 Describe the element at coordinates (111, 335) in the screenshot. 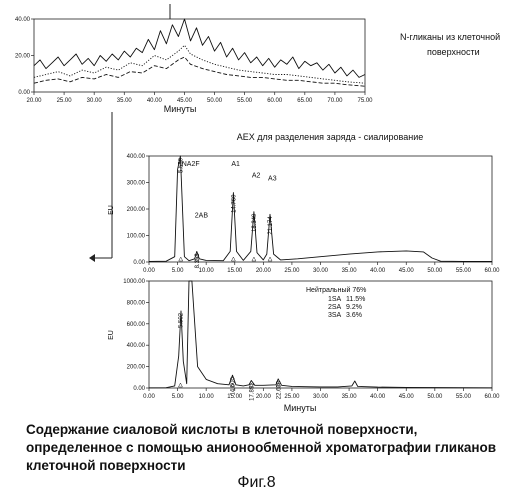

I see `cells-chart-ylabel: EU` at that location.